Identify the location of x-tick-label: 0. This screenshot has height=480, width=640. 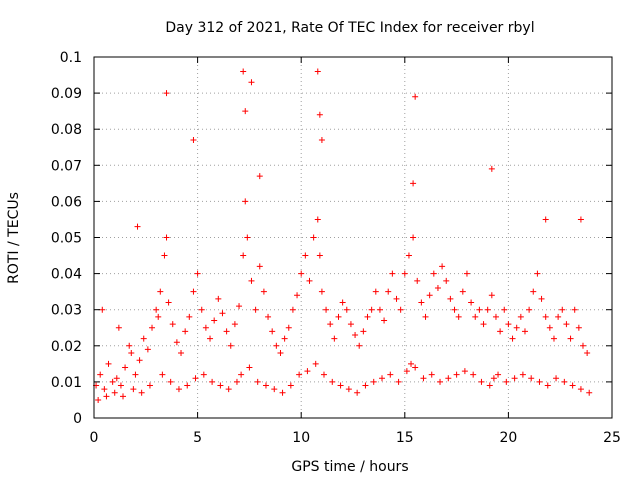
(94, 438).